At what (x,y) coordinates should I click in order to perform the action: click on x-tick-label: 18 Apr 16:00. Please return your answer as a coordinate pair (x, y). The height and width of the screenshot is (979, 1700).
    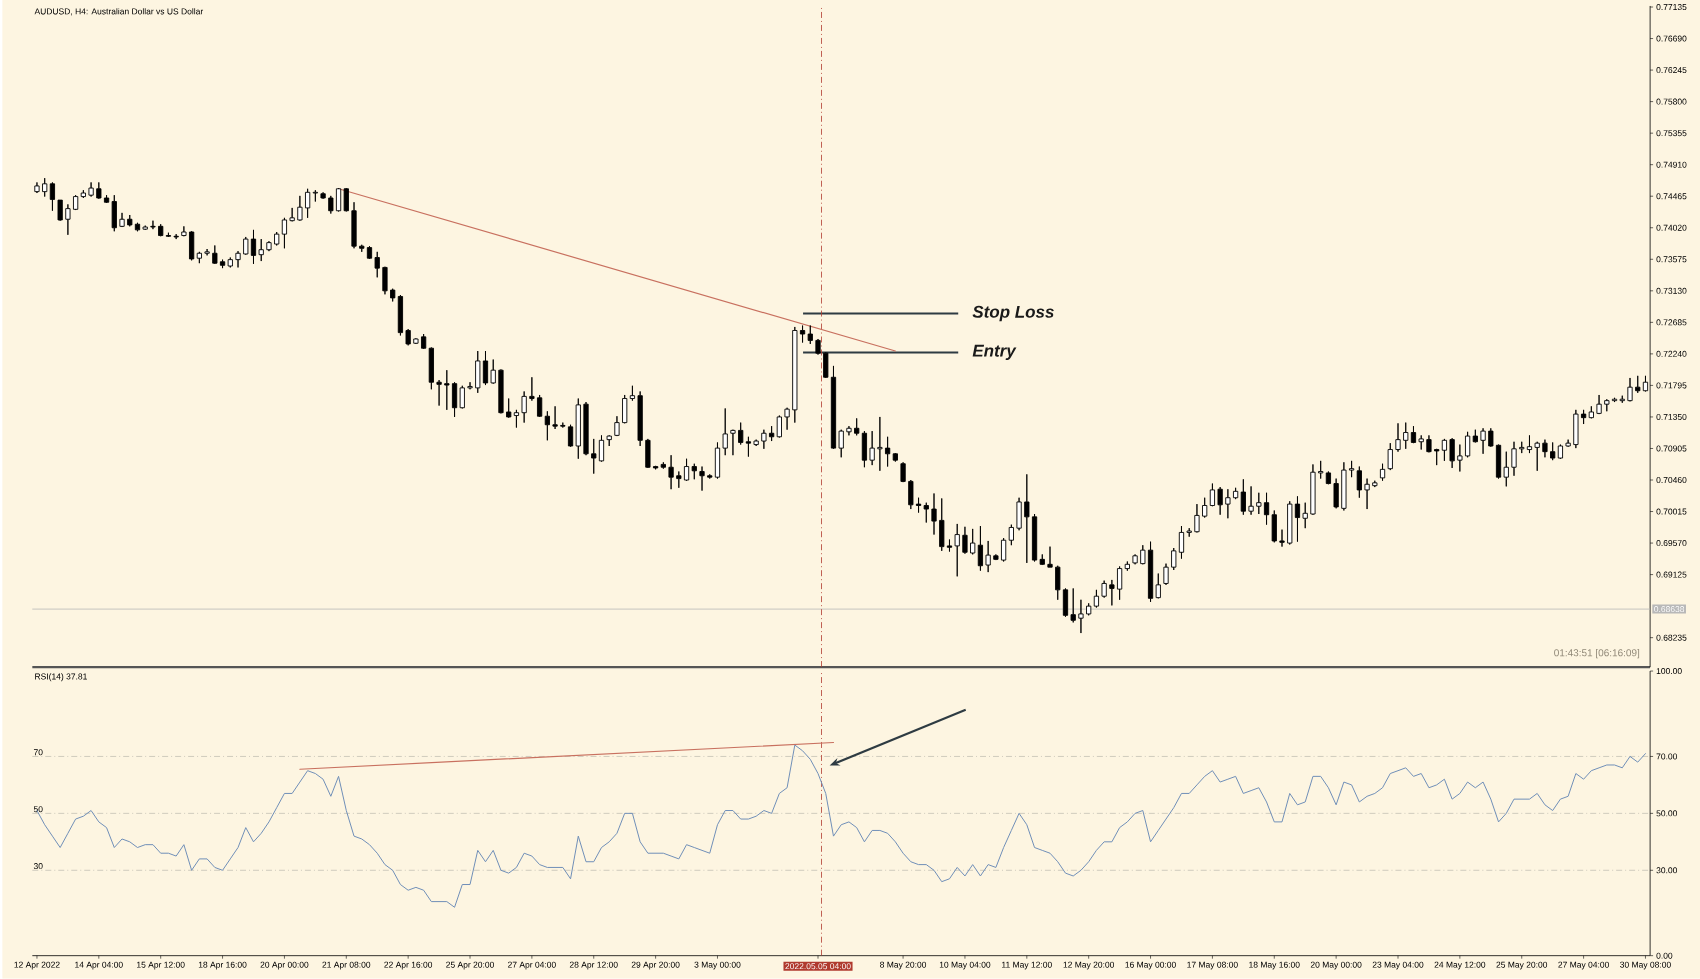
    Looking at the image, I should click on (222, 965).